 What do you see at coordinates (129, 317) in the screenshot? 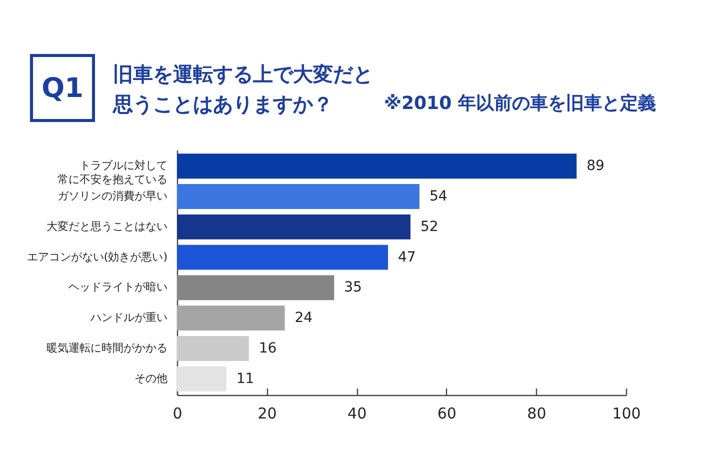
I see `y-tick-label: ハンドルが重い` at bounding box center [129, 317].